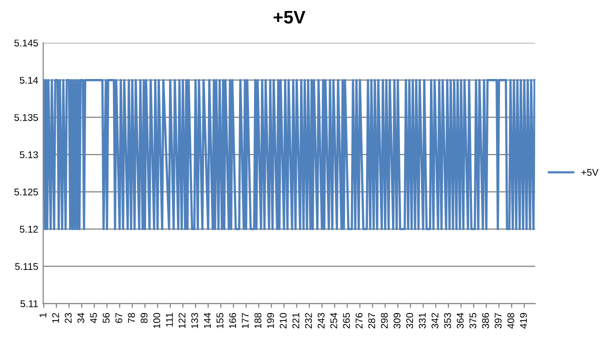 Image resolution: width=600 pixels, height=343 pixels. What do you see at coordinates (321, 320) in the screenshot?
I see `x-tick-label: 243` at bounding box center [321, 320].